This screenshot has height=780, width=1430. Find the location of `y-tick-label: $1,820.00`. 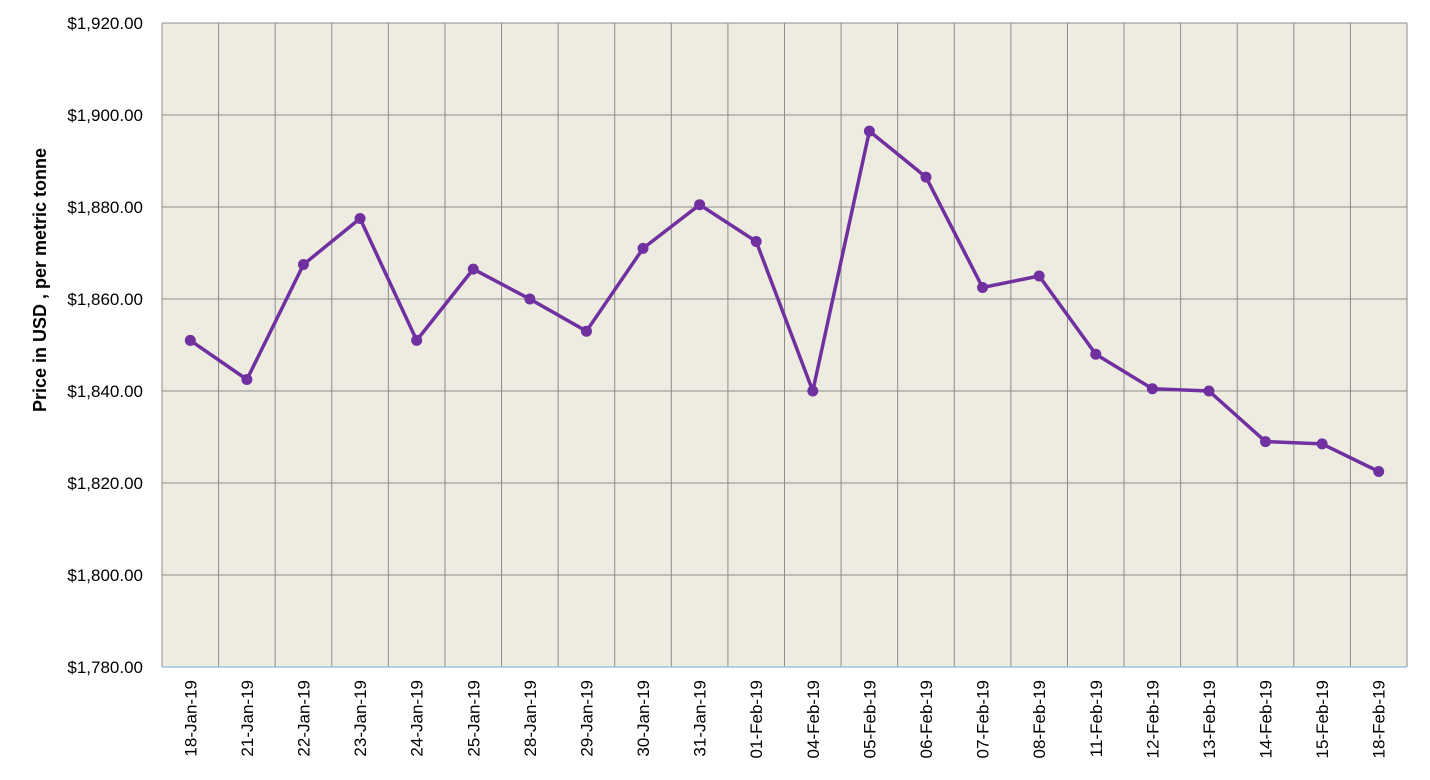

y-tick-label: $1,820.00 is located at coordinates (105, 483).